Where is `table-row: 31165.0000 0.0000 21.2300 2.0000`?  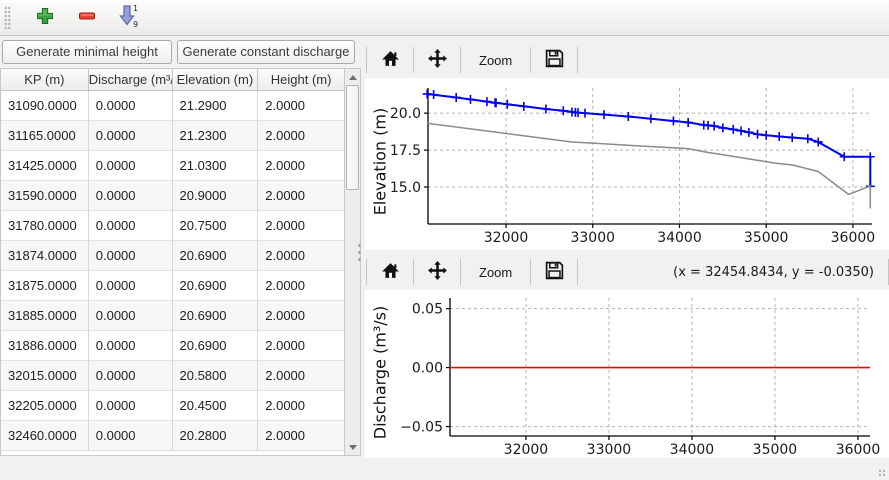 table-row: 31165.0000 0.0000 21.2300 2.0000 is located at coordinates (172, 136).